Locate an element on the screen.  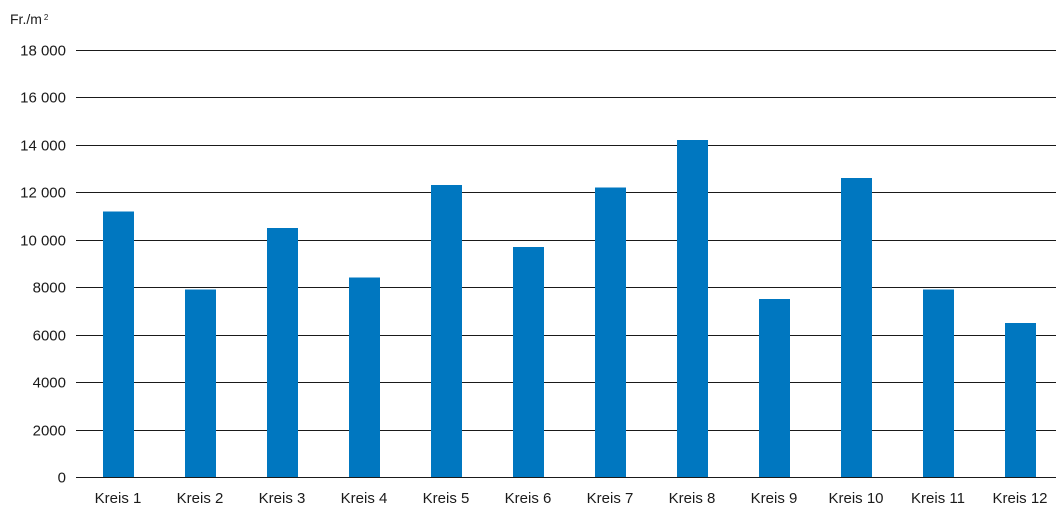
x-tick-label: Kreis 10 is located at coordinates (855, 498).